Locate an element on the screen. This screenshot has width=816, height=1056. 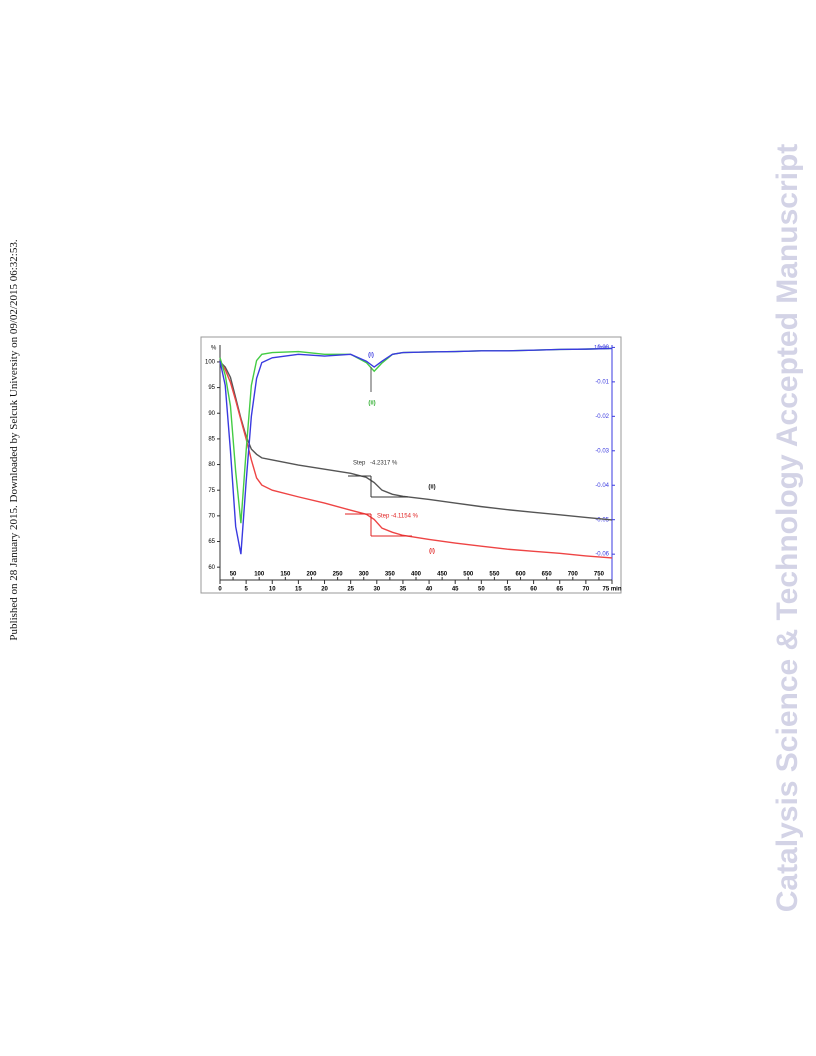
y2-tick-label: -0.01 is located at coordinates (602, 382).